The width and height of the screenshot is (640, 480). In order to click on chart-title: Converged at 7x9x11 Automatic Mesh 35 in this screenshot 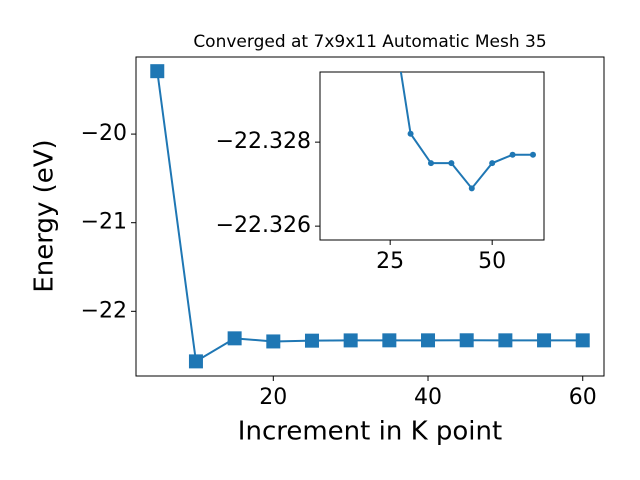, I will do `click(369, 42)`.